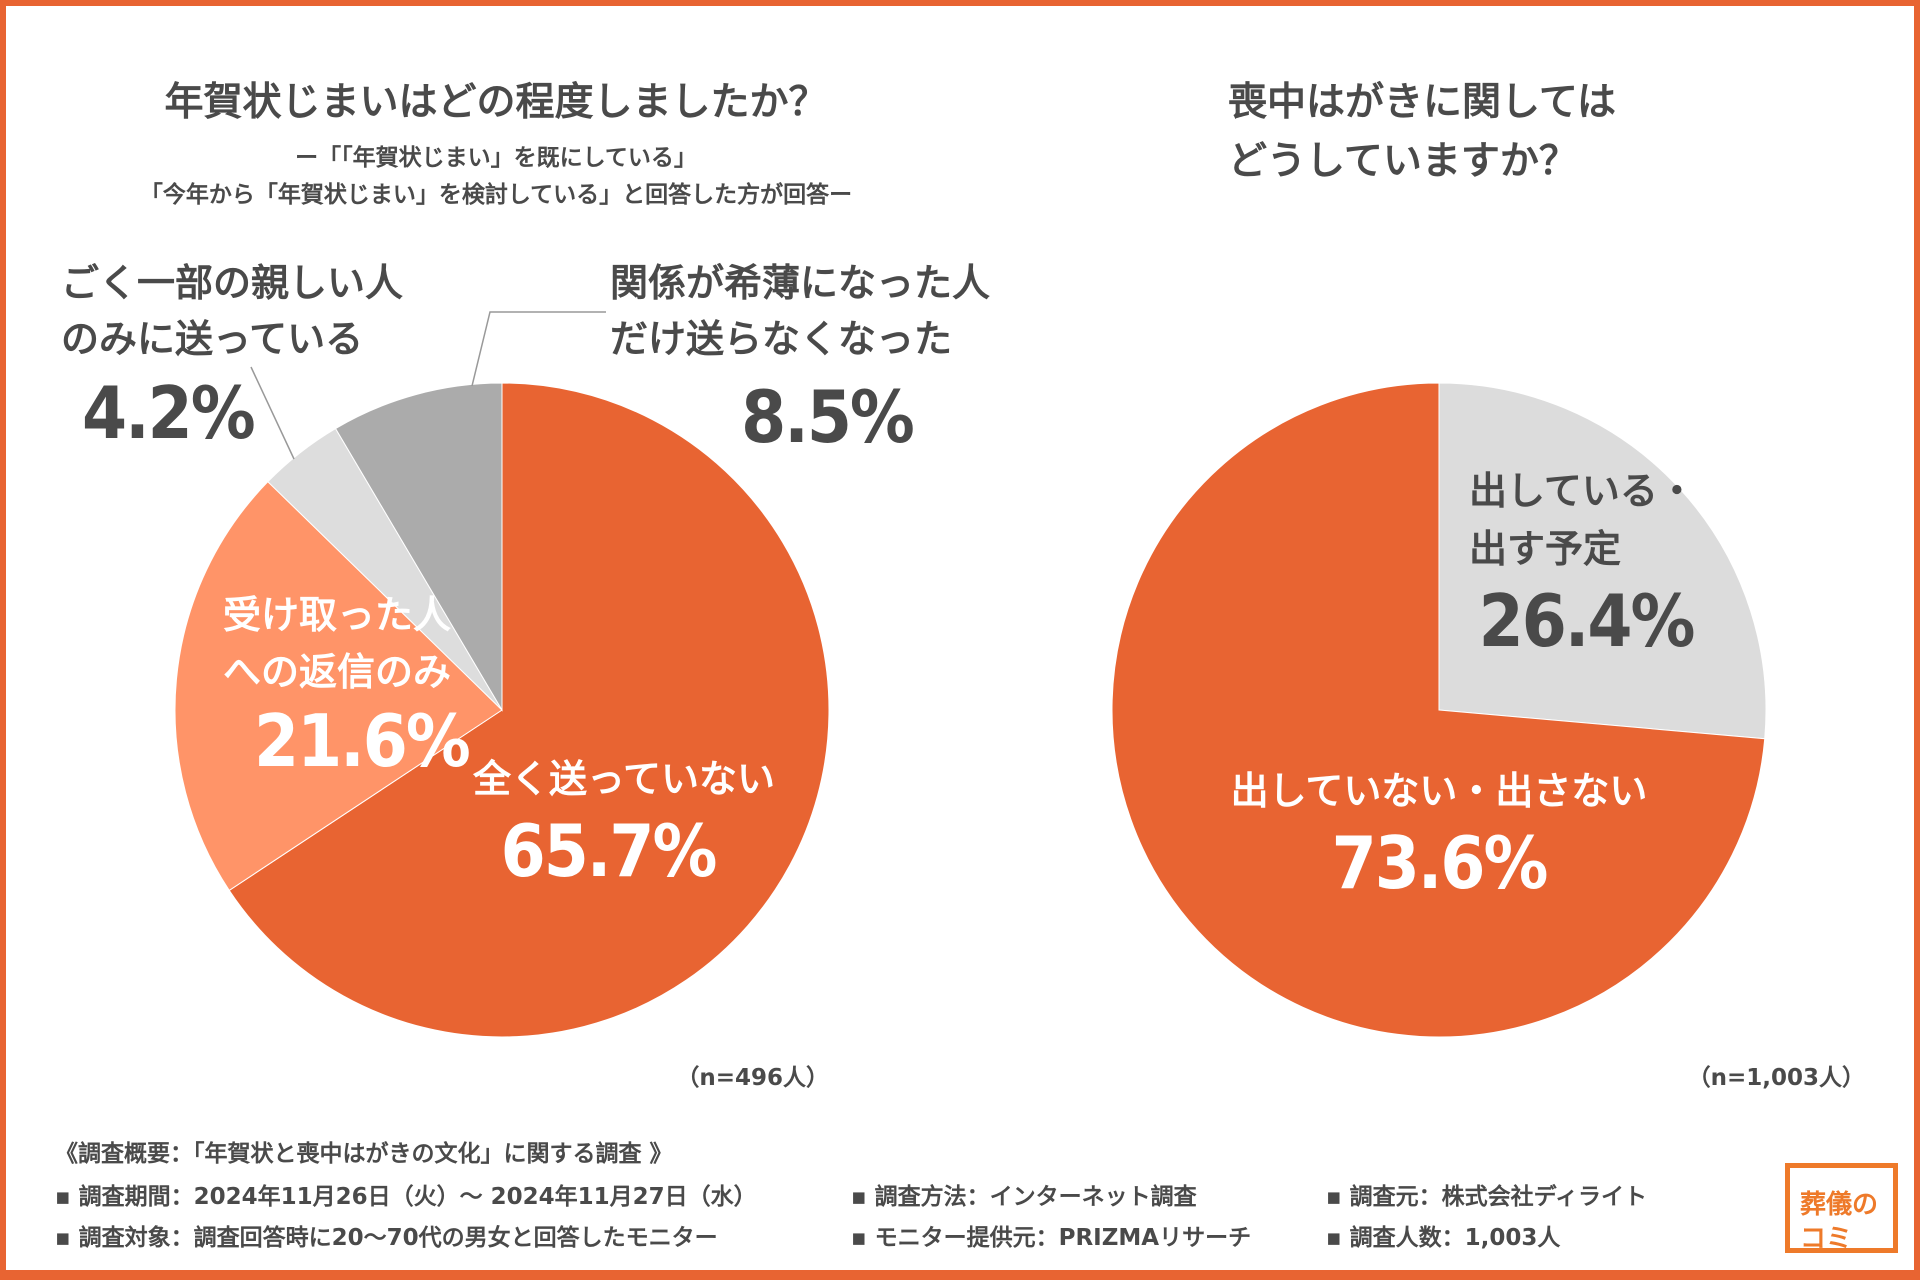 This screenshot has width=1920, height=1280. I want to click on label-none: 全く送っていない, so click(624, 779).